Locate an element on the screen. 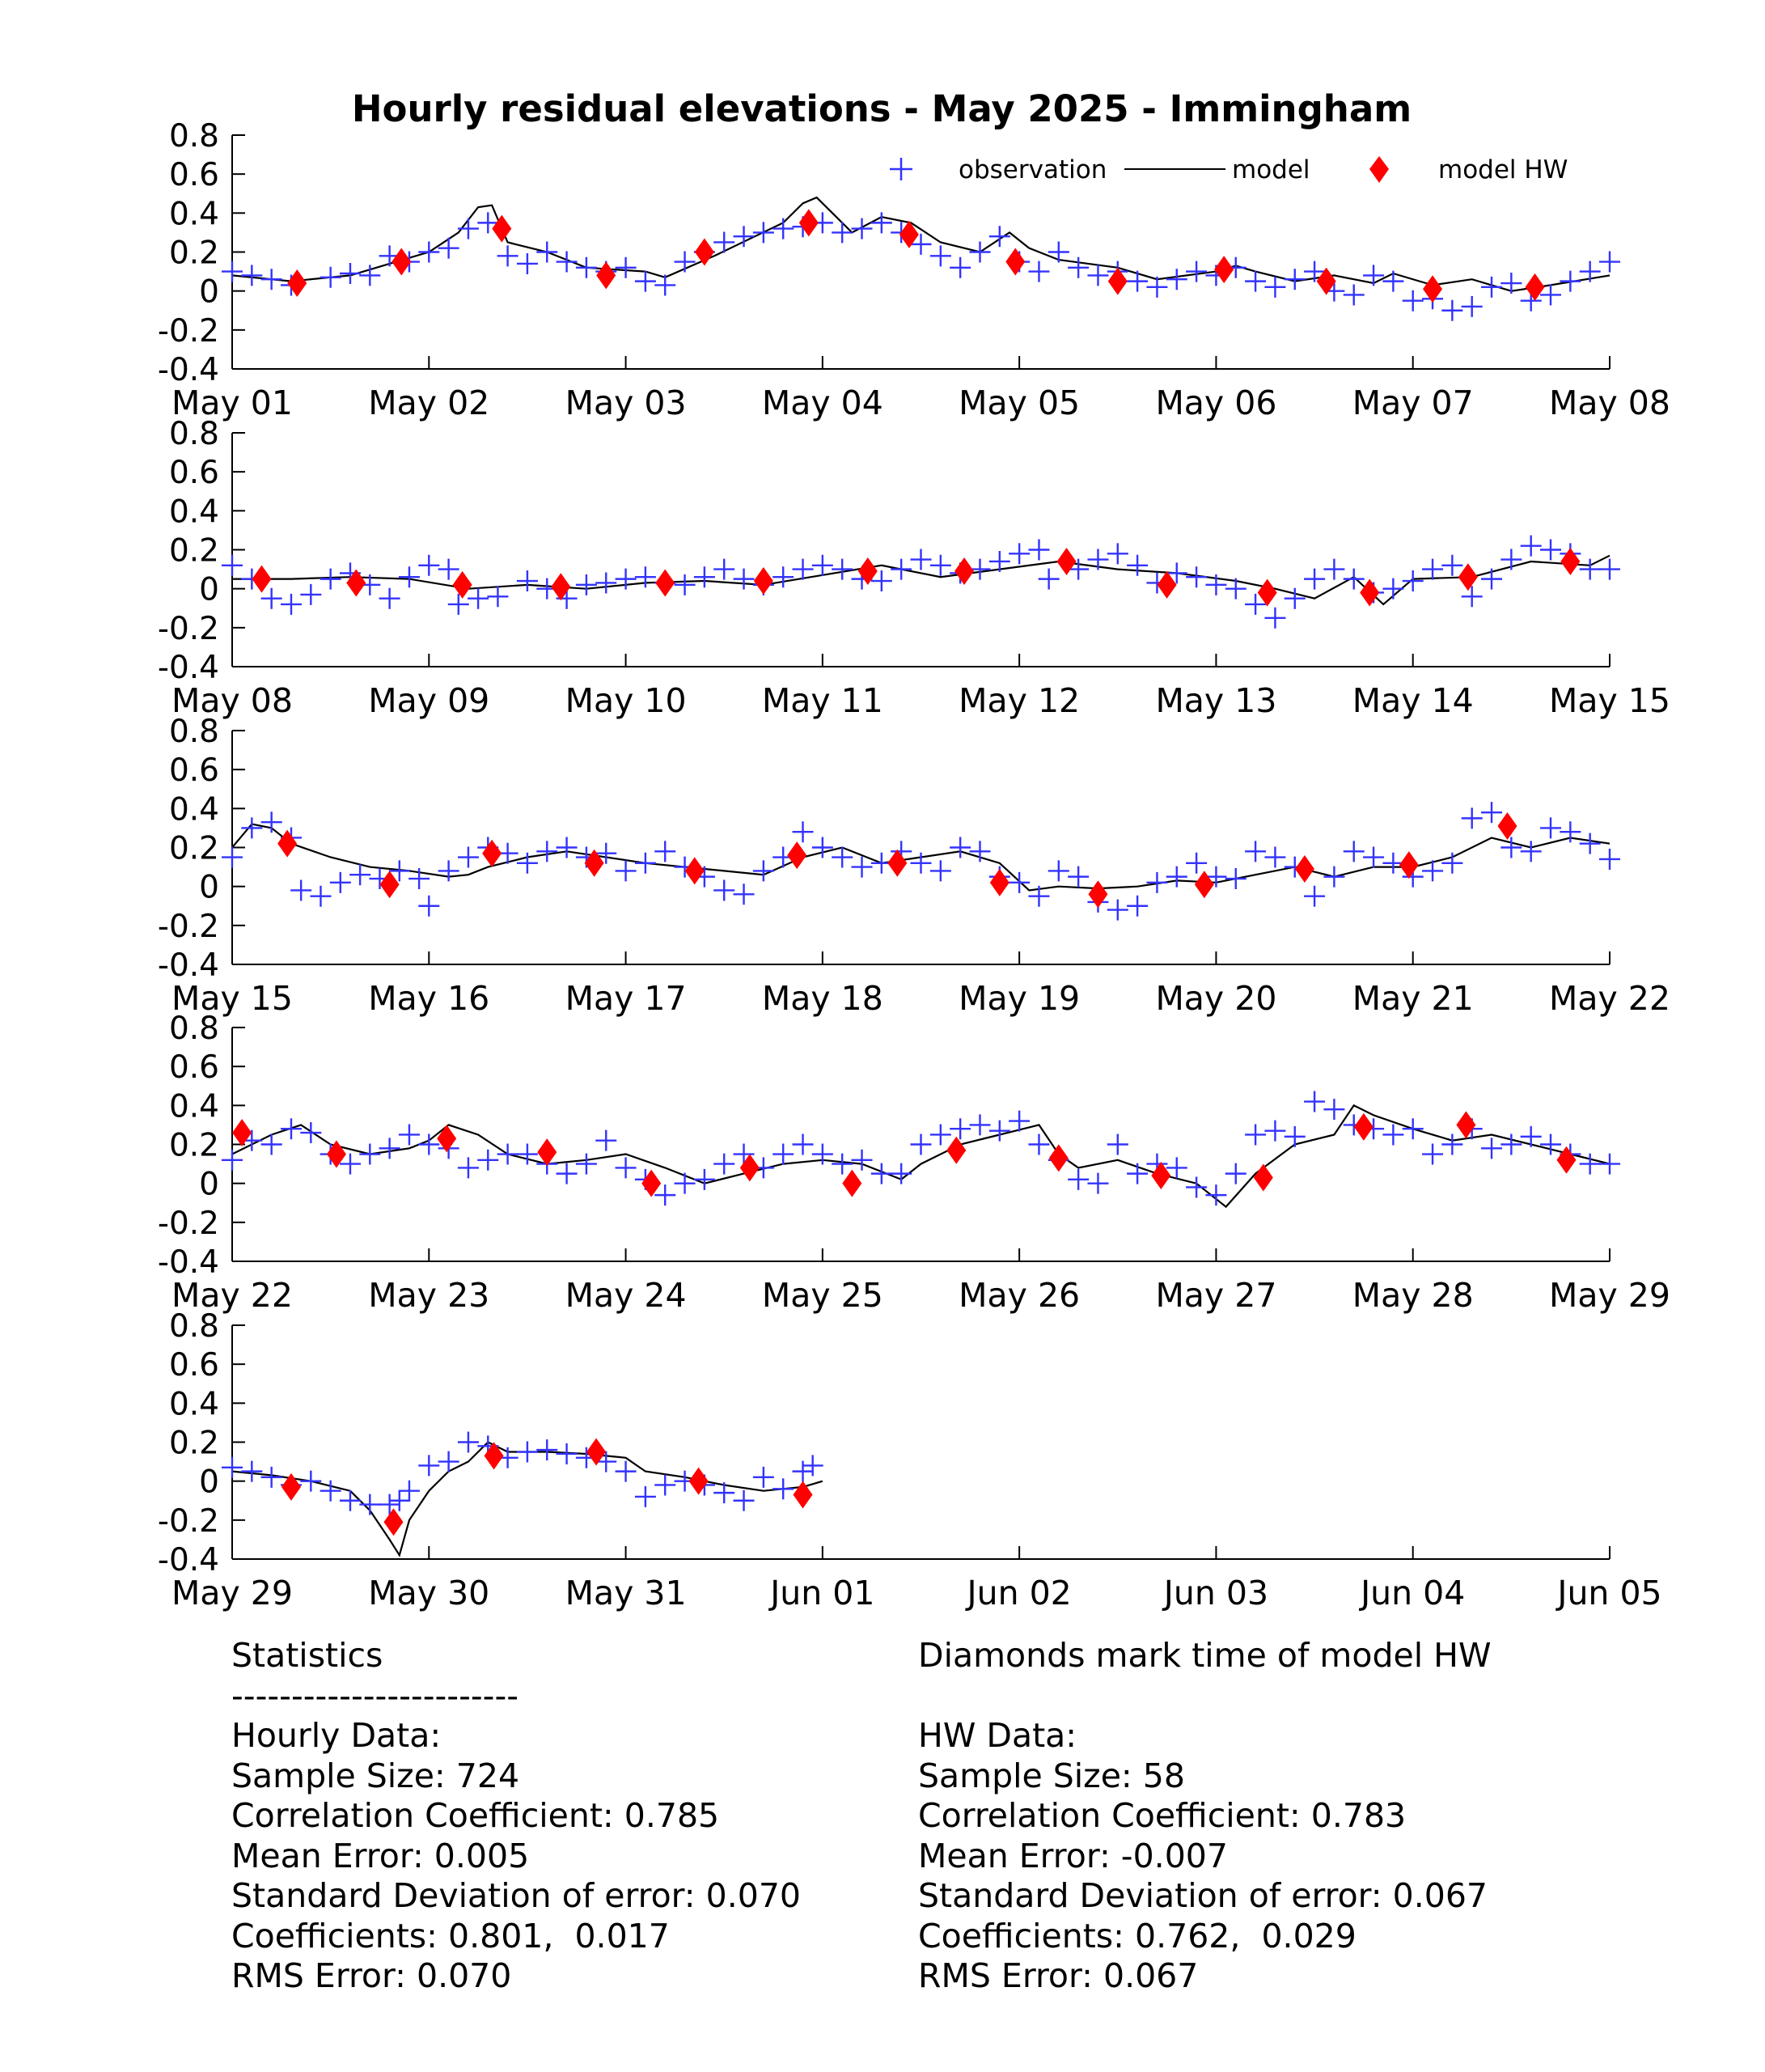 This screenshot has height=2072, width=1765. legend-model-label: model is located at coordinates (1271, 170).